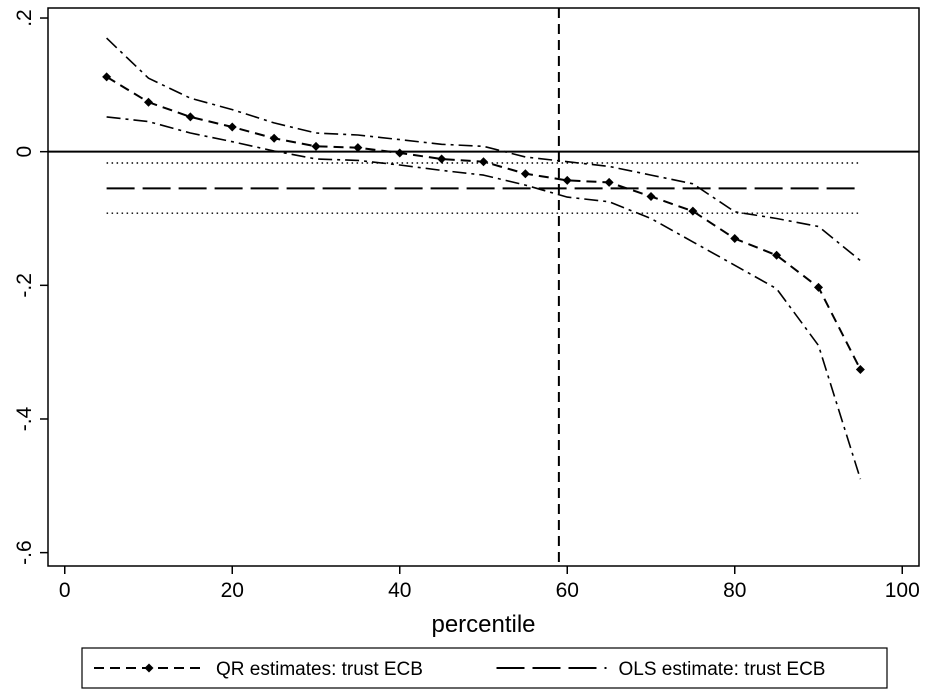 This screenshot has width=927, height=700. I want to click on y-tick-label: 0, so click(24, 152).